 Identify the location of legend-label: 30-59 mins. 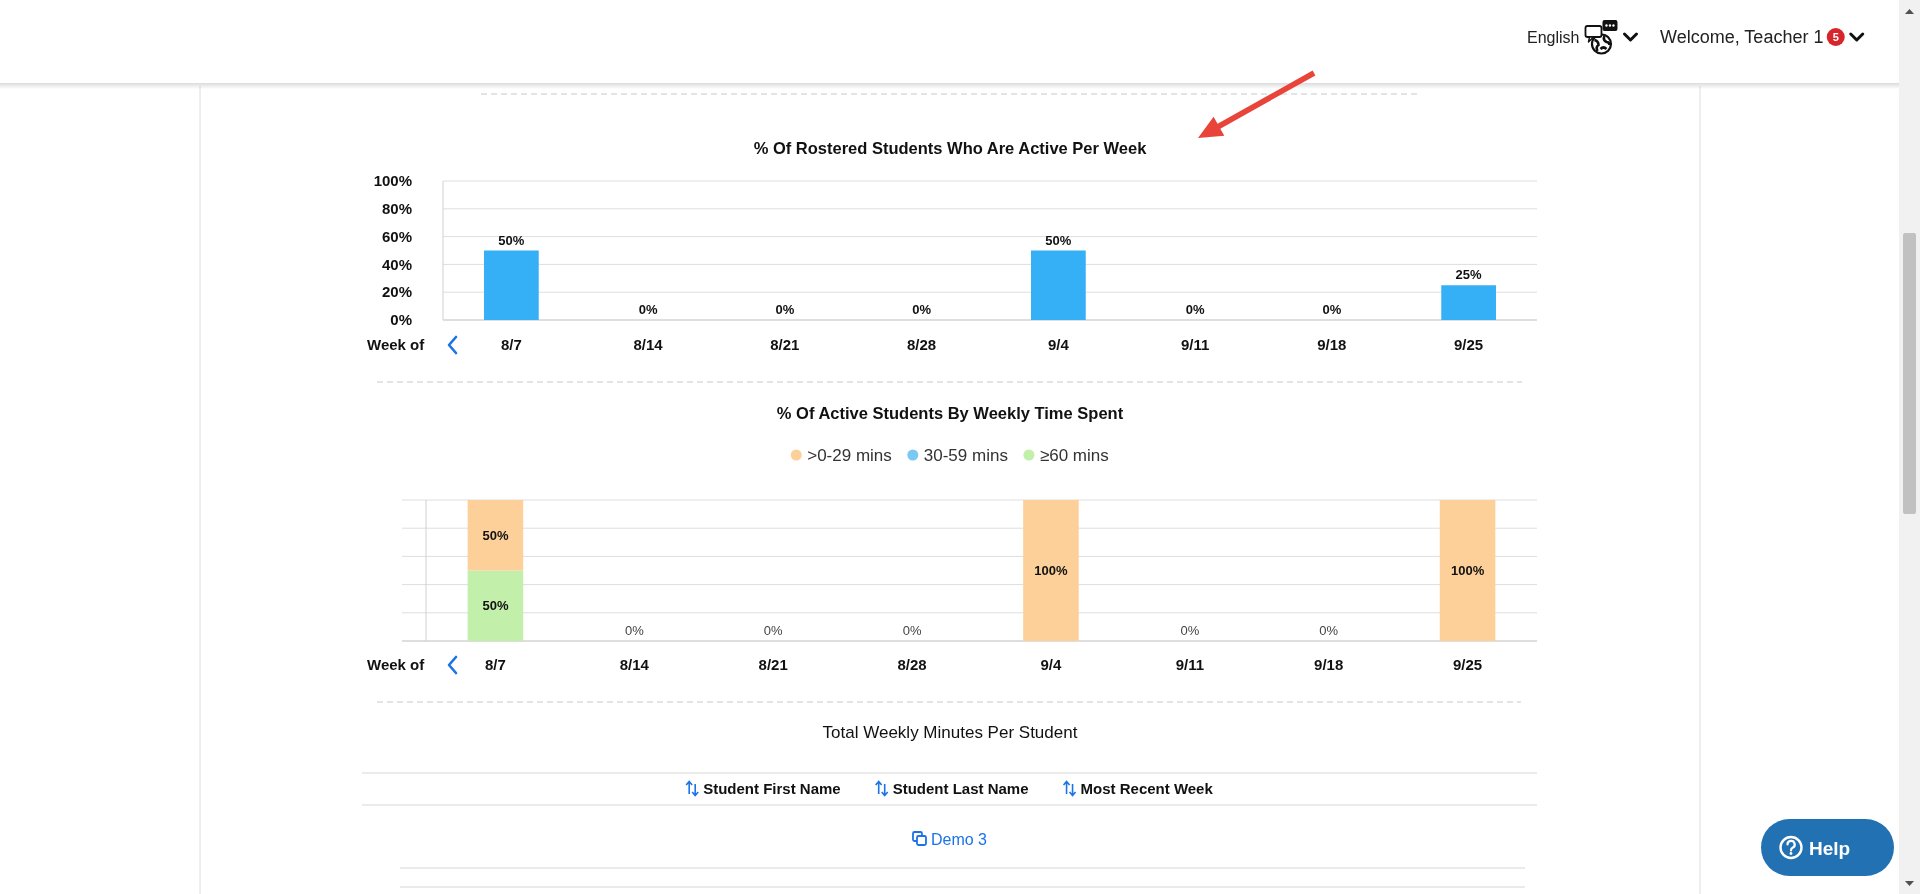
(965, 455).